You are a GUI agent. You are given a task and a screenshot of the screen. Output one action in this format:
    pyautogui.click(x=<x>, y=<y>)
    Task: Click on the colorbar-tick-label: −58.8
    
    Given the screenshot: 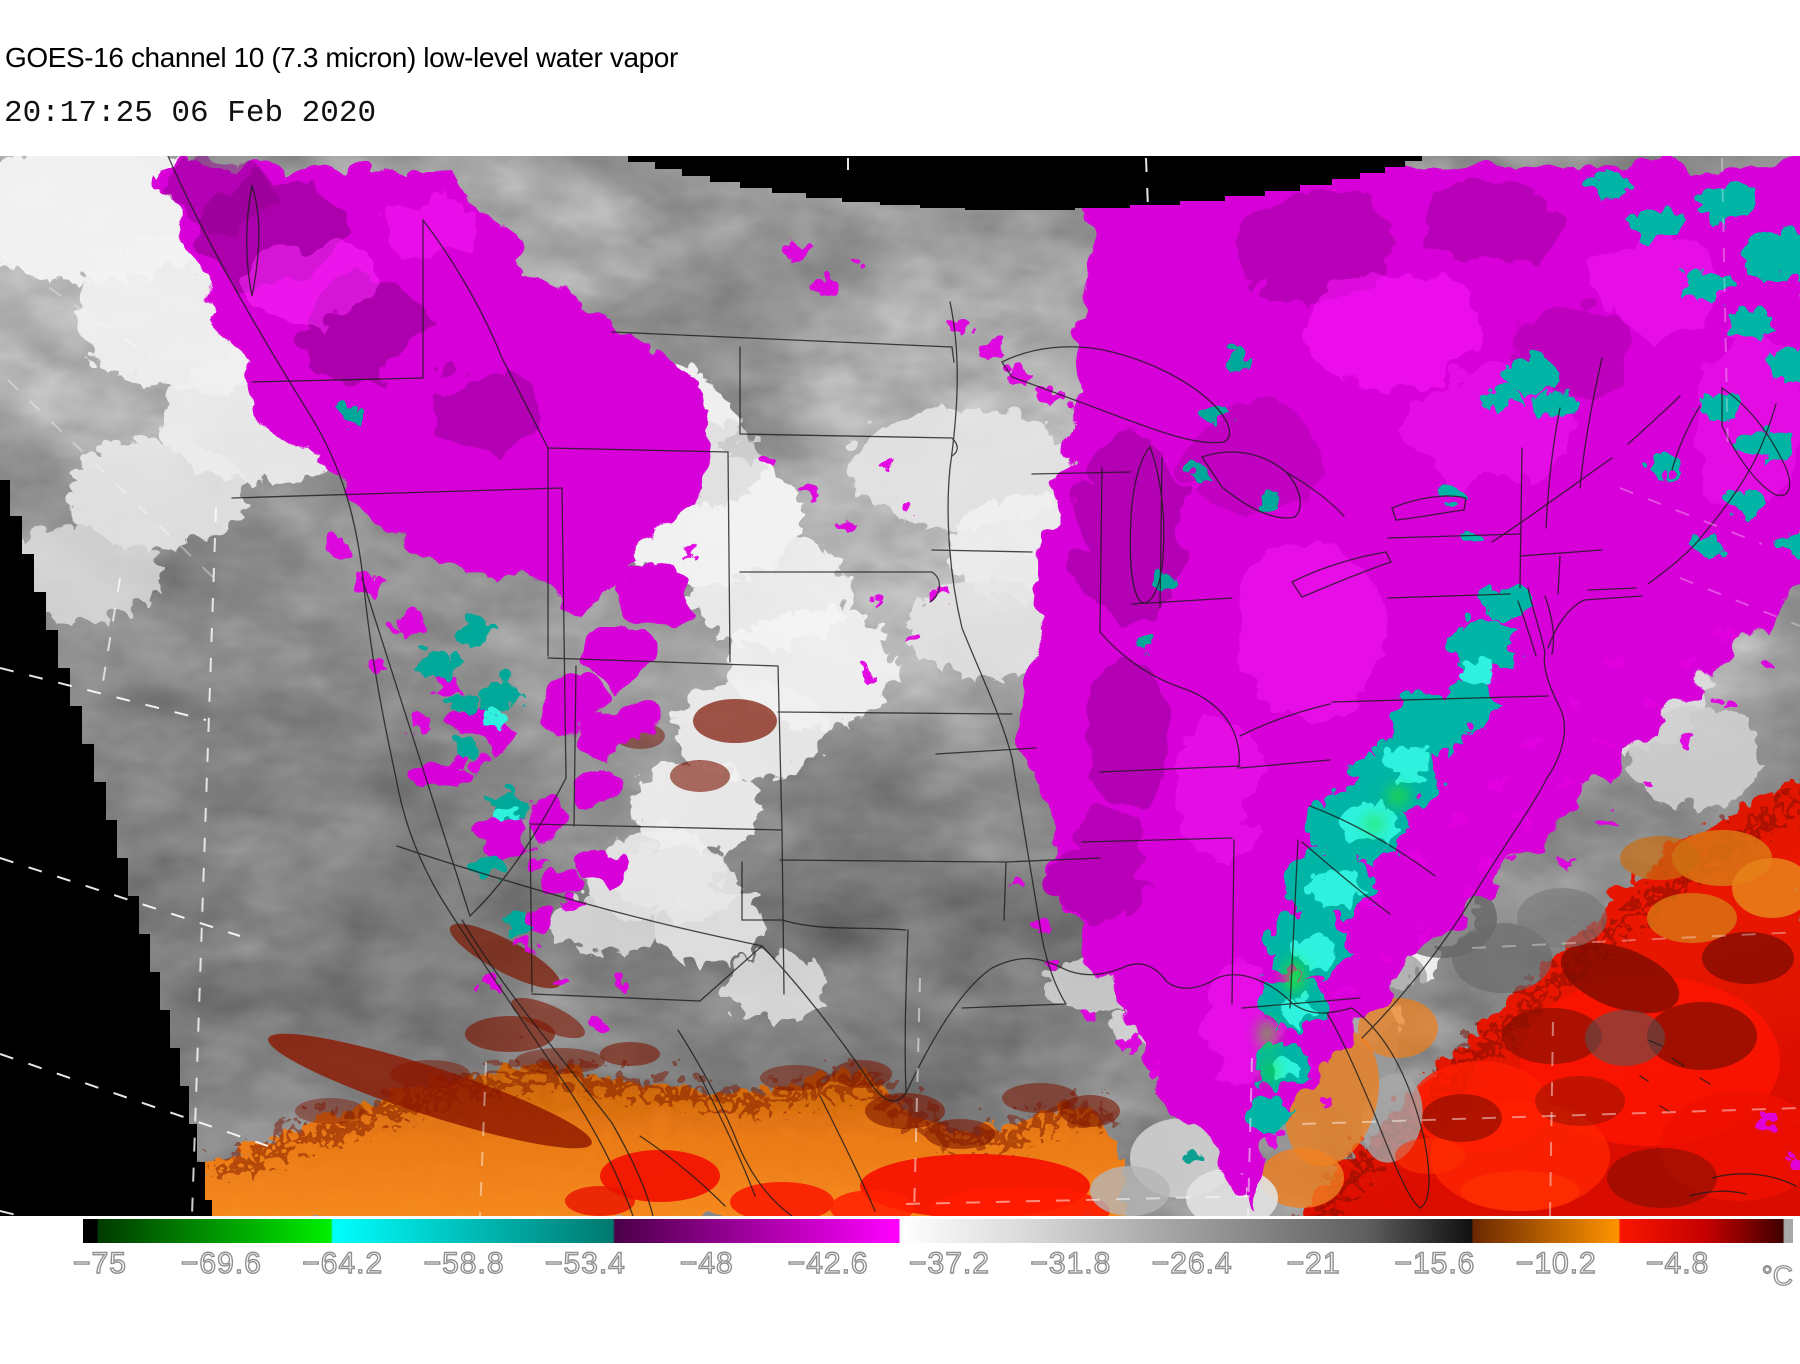 What is the action you would take?
    pyautogui.click(x=464, y=1263)
    